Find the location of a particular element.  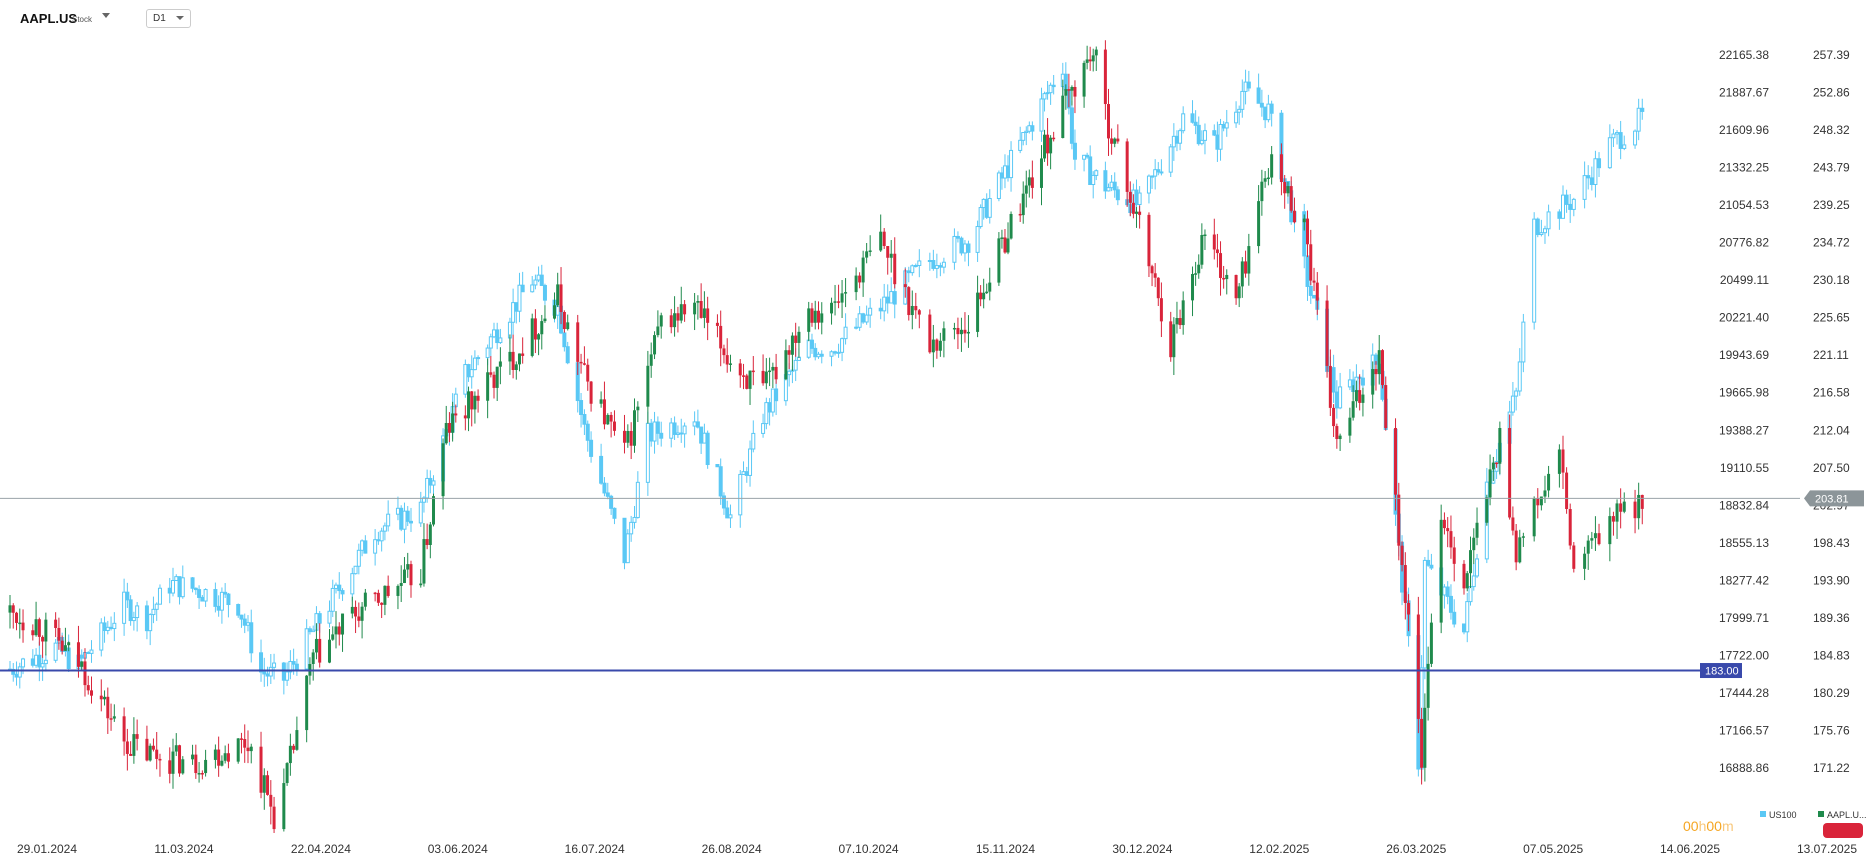

symbol-name: AAPL.US is located at coordinates (49, 18).